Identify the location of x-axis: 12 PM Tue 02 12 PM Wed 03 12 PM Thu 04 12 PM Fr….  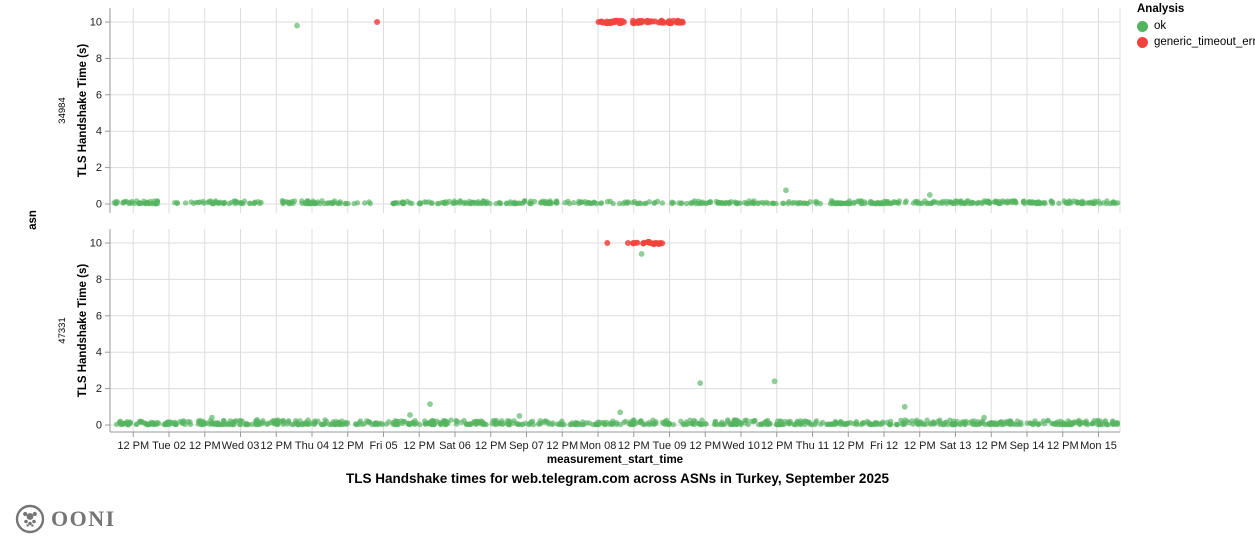
(615, 448).